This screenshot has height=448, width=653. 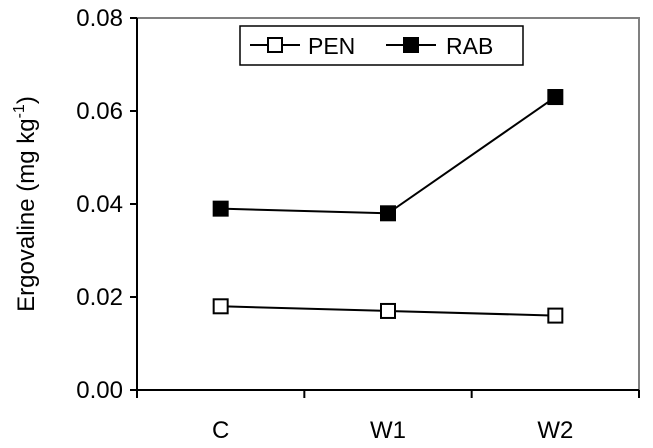 What do you see at coordinates (220, 430) in the screenshot?
I see `x-tick-label: C` at bounding box center [220, 430].